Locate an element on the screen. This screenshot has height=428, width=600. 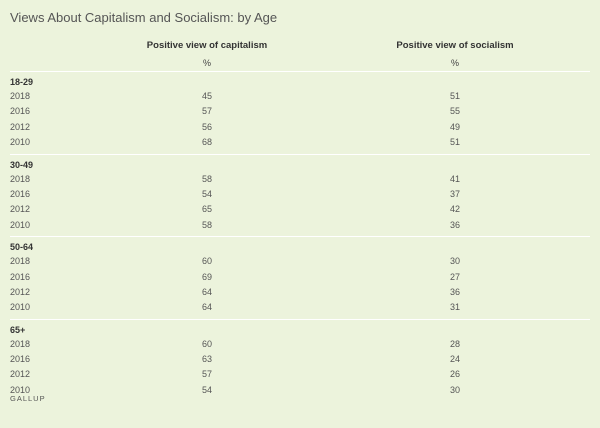
capitalism-value: 45 is located at coordinates (207, 96).